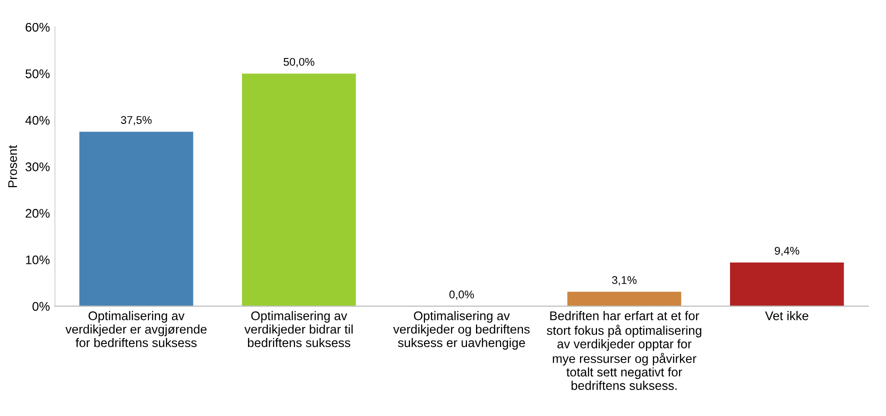  Describe the element at coordinates (786, 315) in the screenshot. I see `x-tick-label: Vet ikke` at that location.